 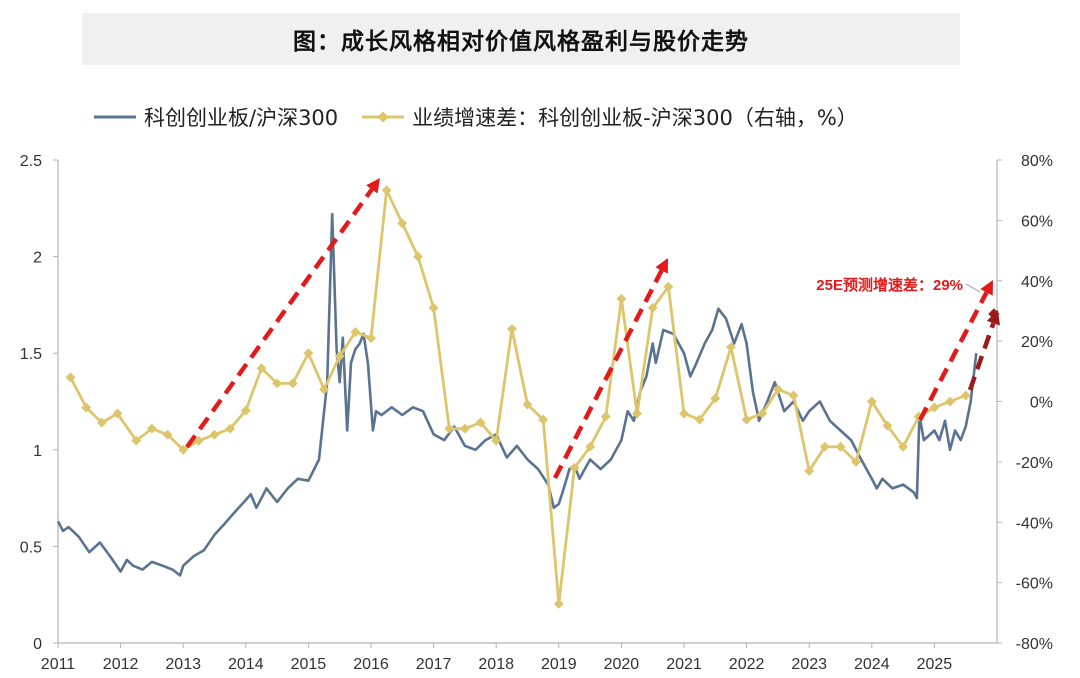 What do you see at coordinates (521, 42) in the screenshot?
I see `chart-title: 图：成长风格相对价值风格盈利与股价走势` at bounding box center [521, 42].